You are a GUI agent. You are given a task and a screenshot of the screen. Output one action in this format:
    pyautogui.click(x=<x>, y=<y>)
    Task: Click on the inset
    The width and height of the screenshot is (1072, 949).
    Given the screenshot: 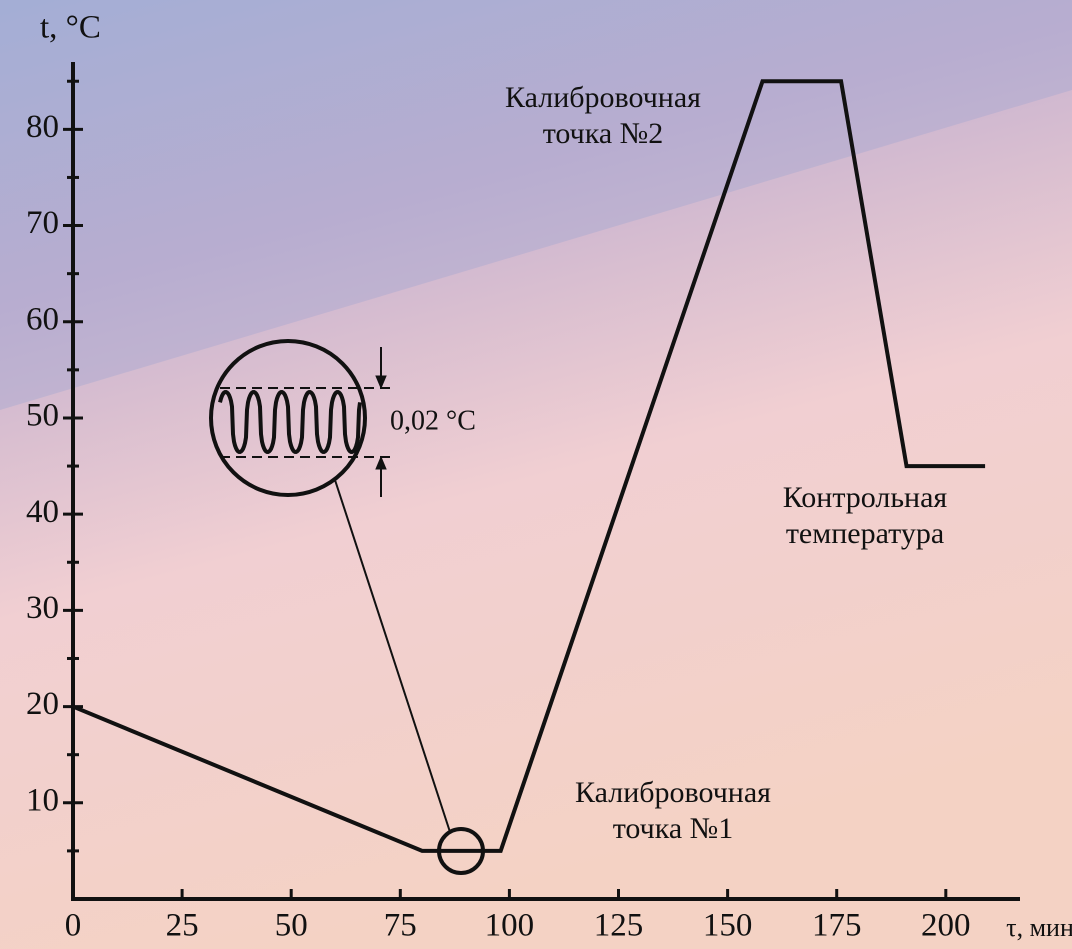 What is the action you would take?
    pyautogui.click(x=347, y=607)
    